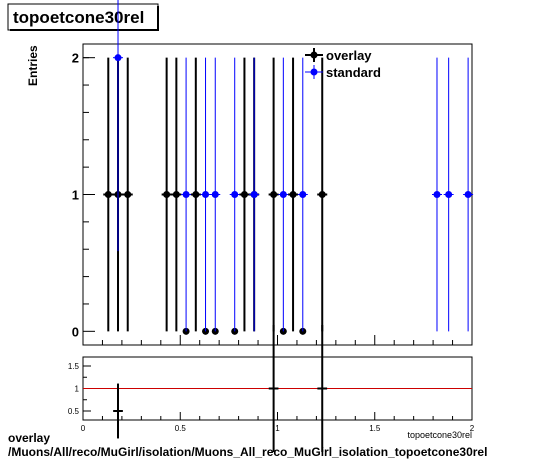 Image resolution: width=546 pixels, height=462 pixels. Describe the element at coordinates (74, 366) in the screenshot. I see `ratio-y-tick-label: 1.5` at that location.